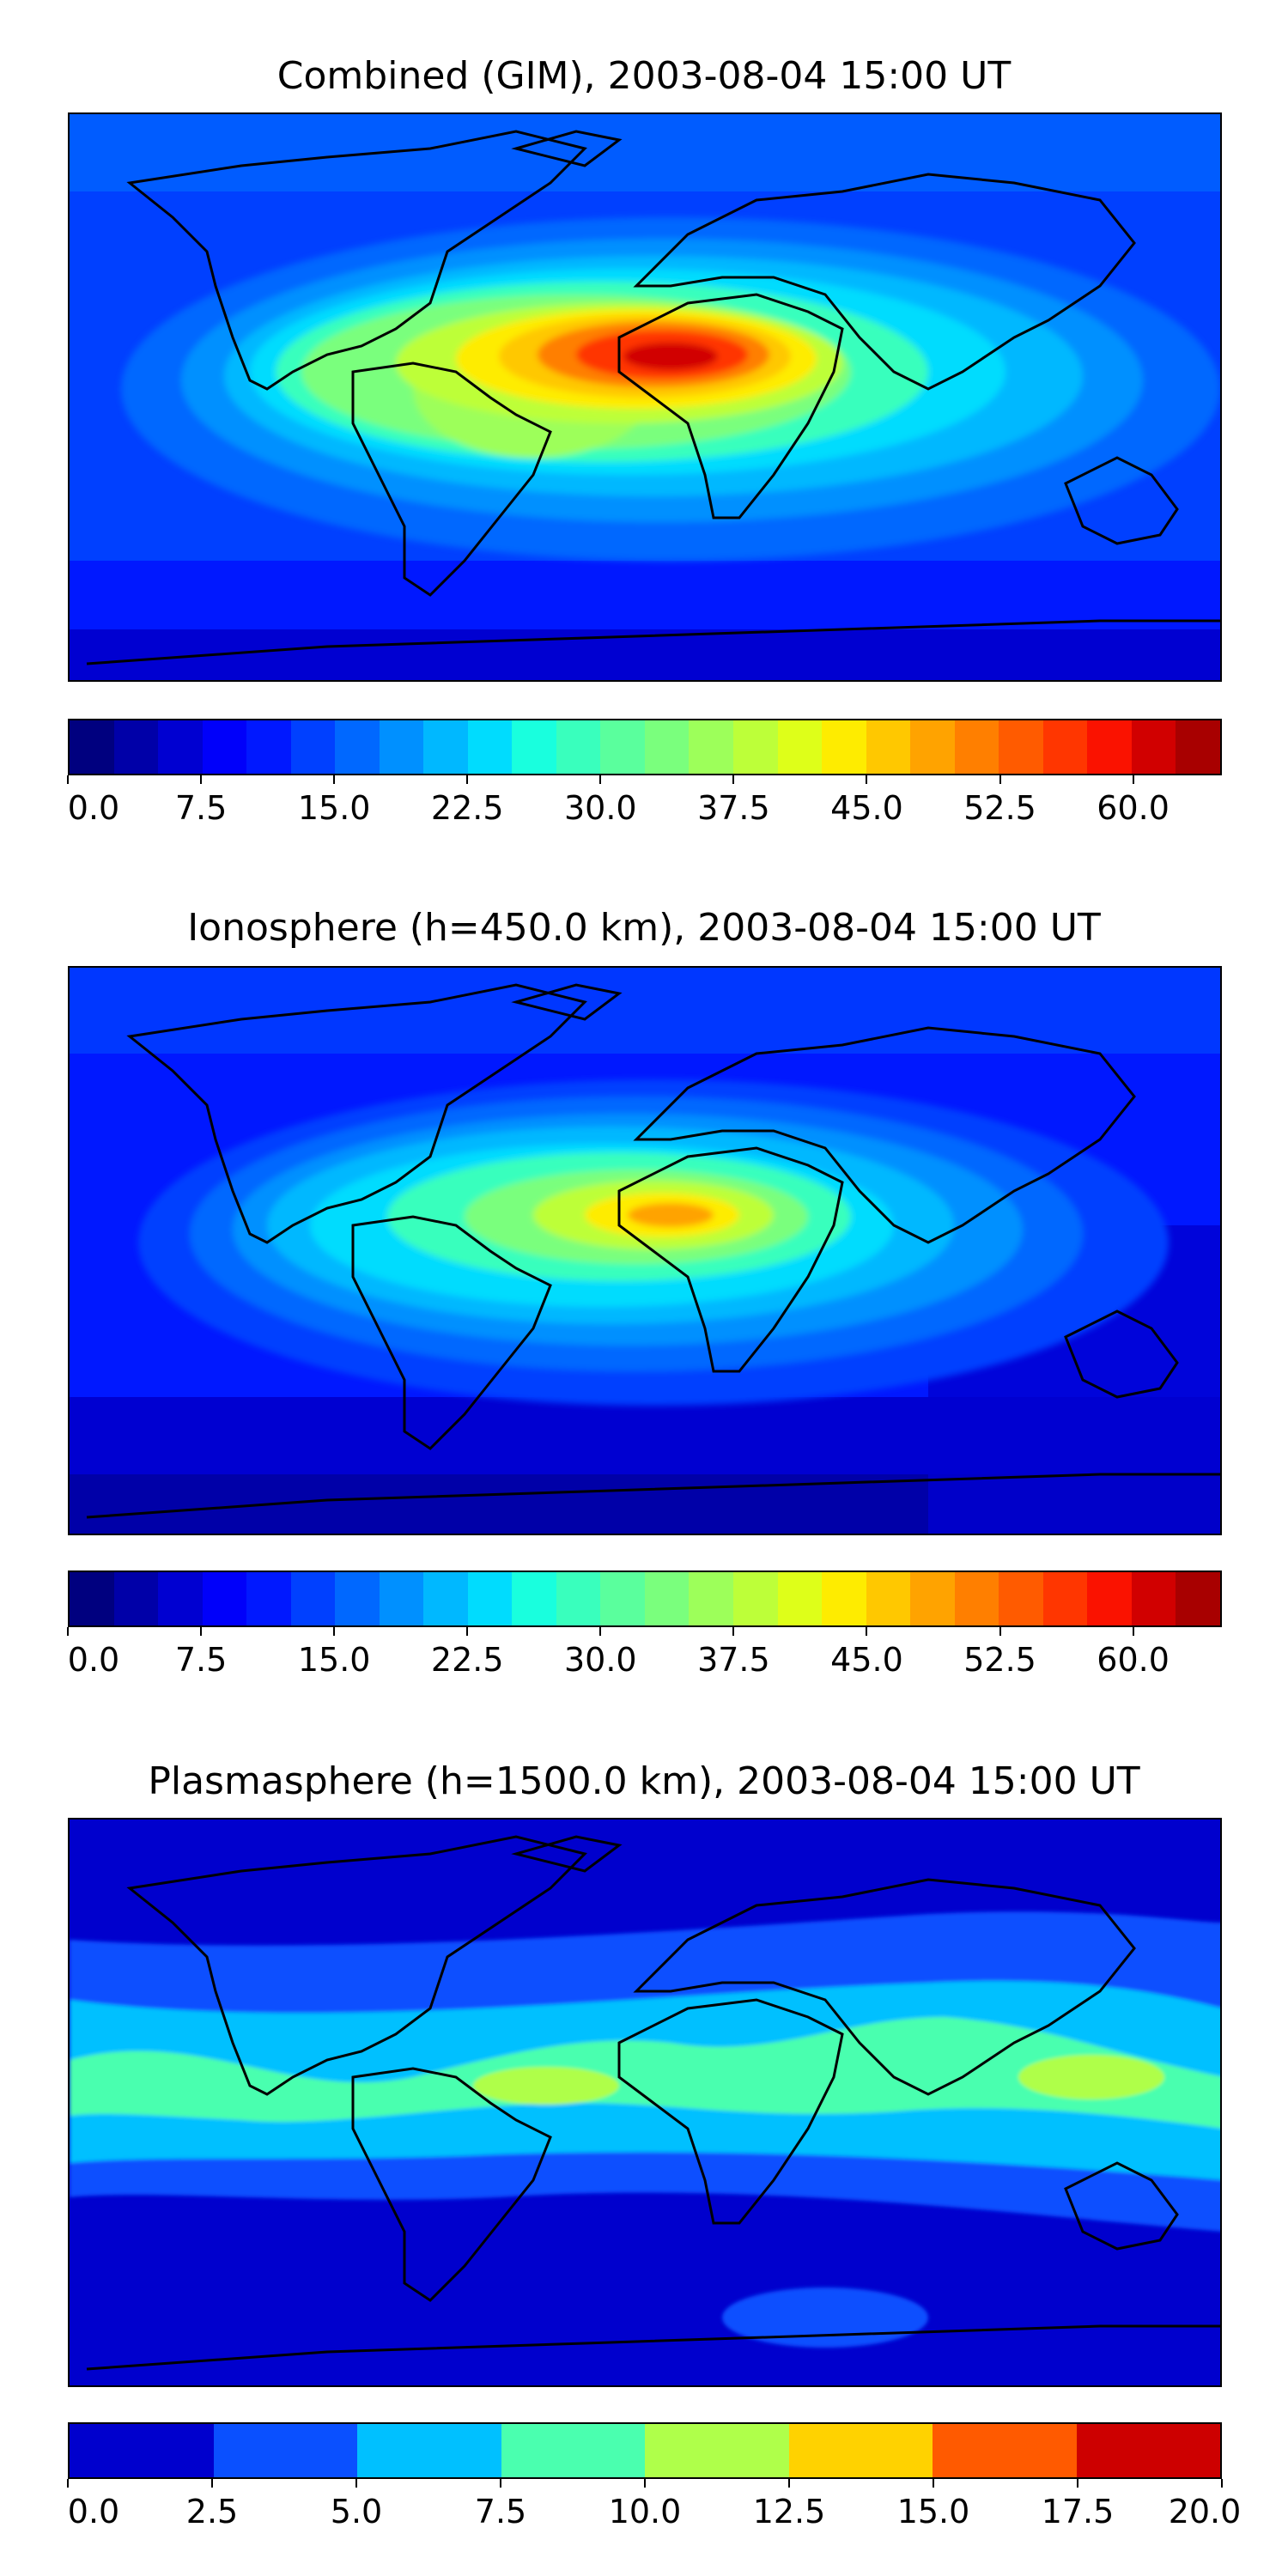  I want to click on colorbar-tick-label: 15.0, so click(933, 2511).